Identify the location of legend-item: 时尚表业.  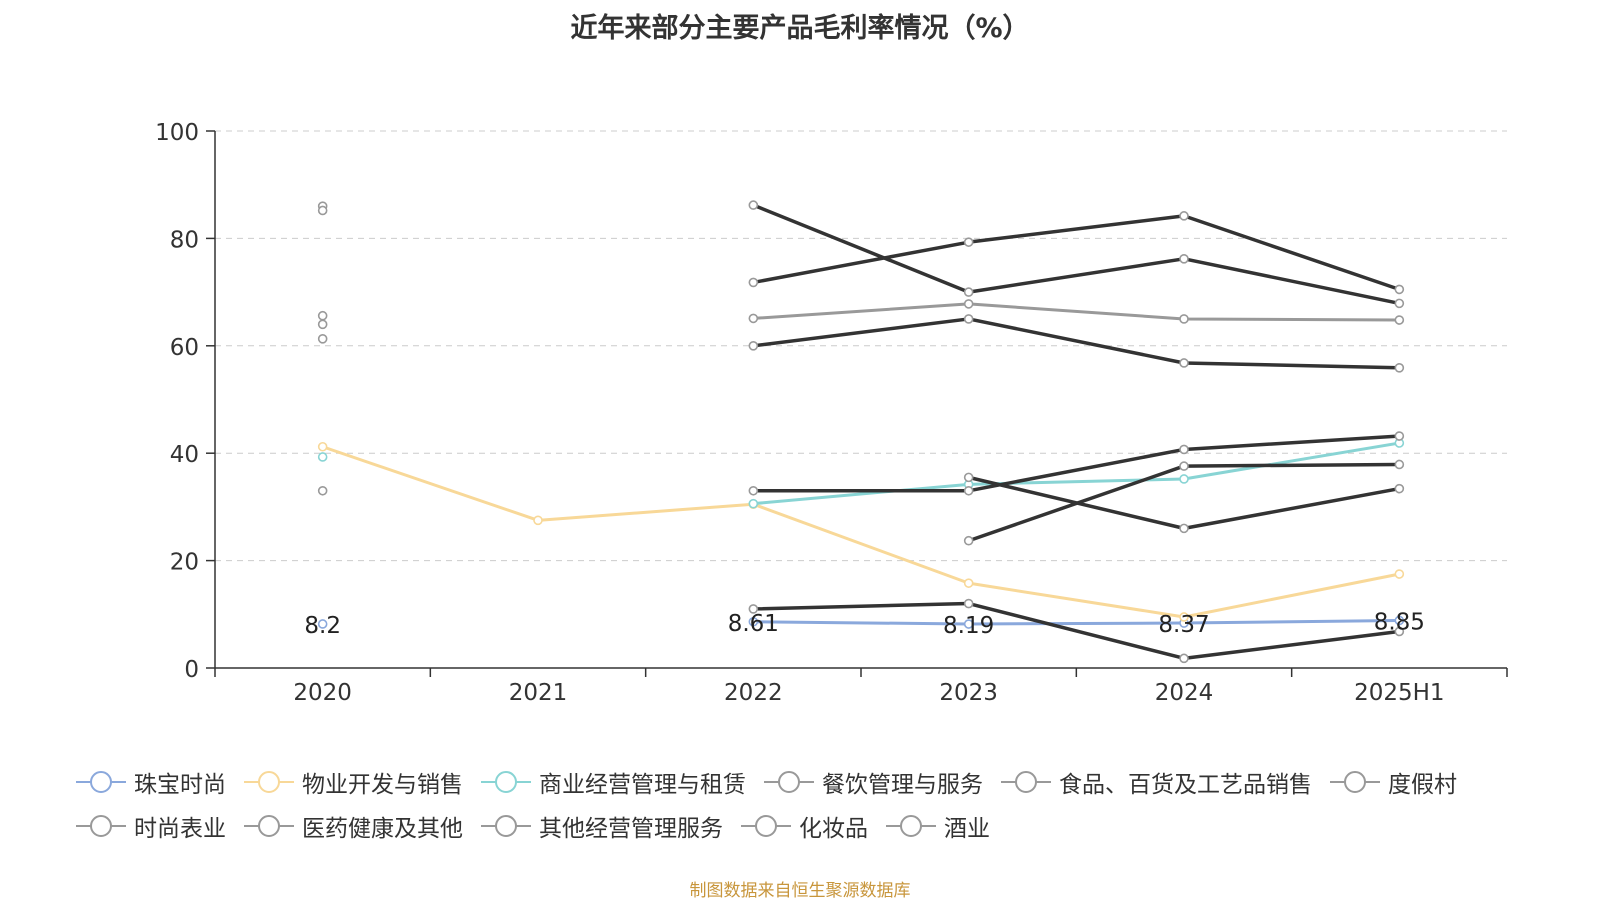
(151, 826).